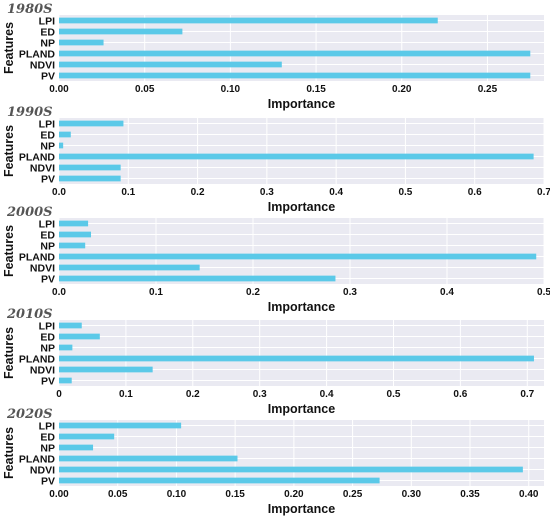 The height and width of the screenshot is (521, 550). What do you see at coordinates (301, 151) in the screenshot?
I see `plot-area-1990S` at bounding box center [301, 151].